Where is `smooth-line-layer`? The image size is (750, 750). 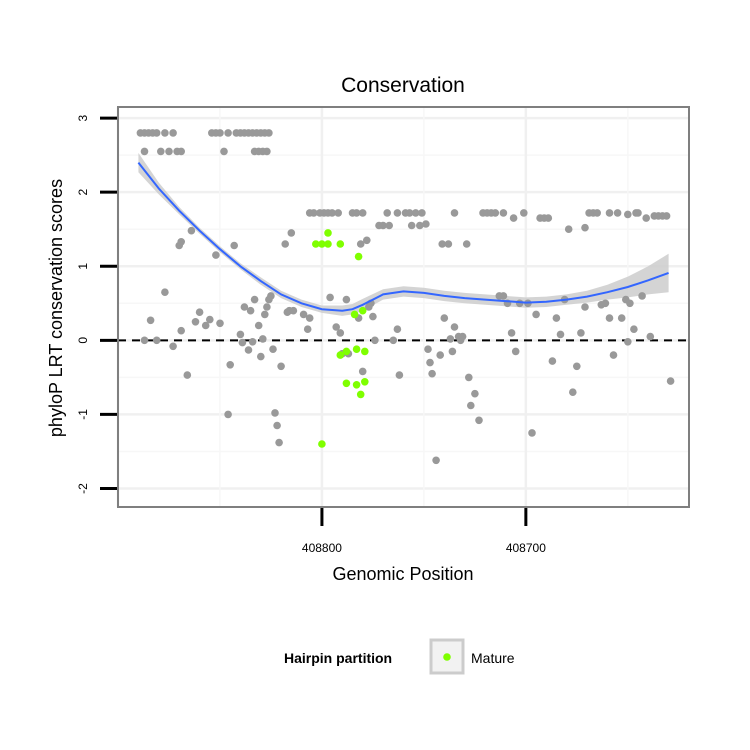
smooth-line-layer is located at coordinates (403, 236).